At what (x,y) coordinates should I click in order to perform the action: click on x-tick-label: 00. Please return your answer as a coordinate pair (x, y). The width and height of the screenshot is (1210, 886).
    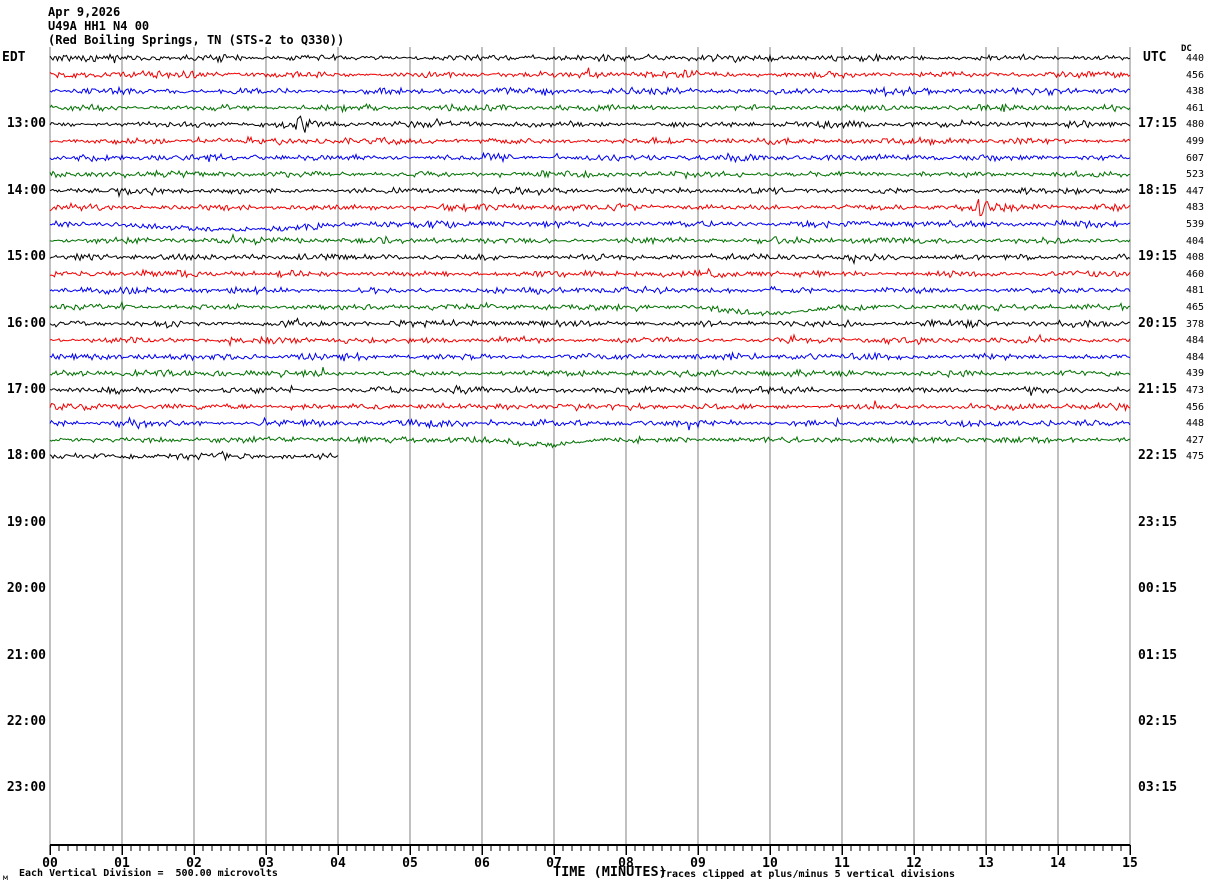
    Looking at the image, I should click on (50, 863).